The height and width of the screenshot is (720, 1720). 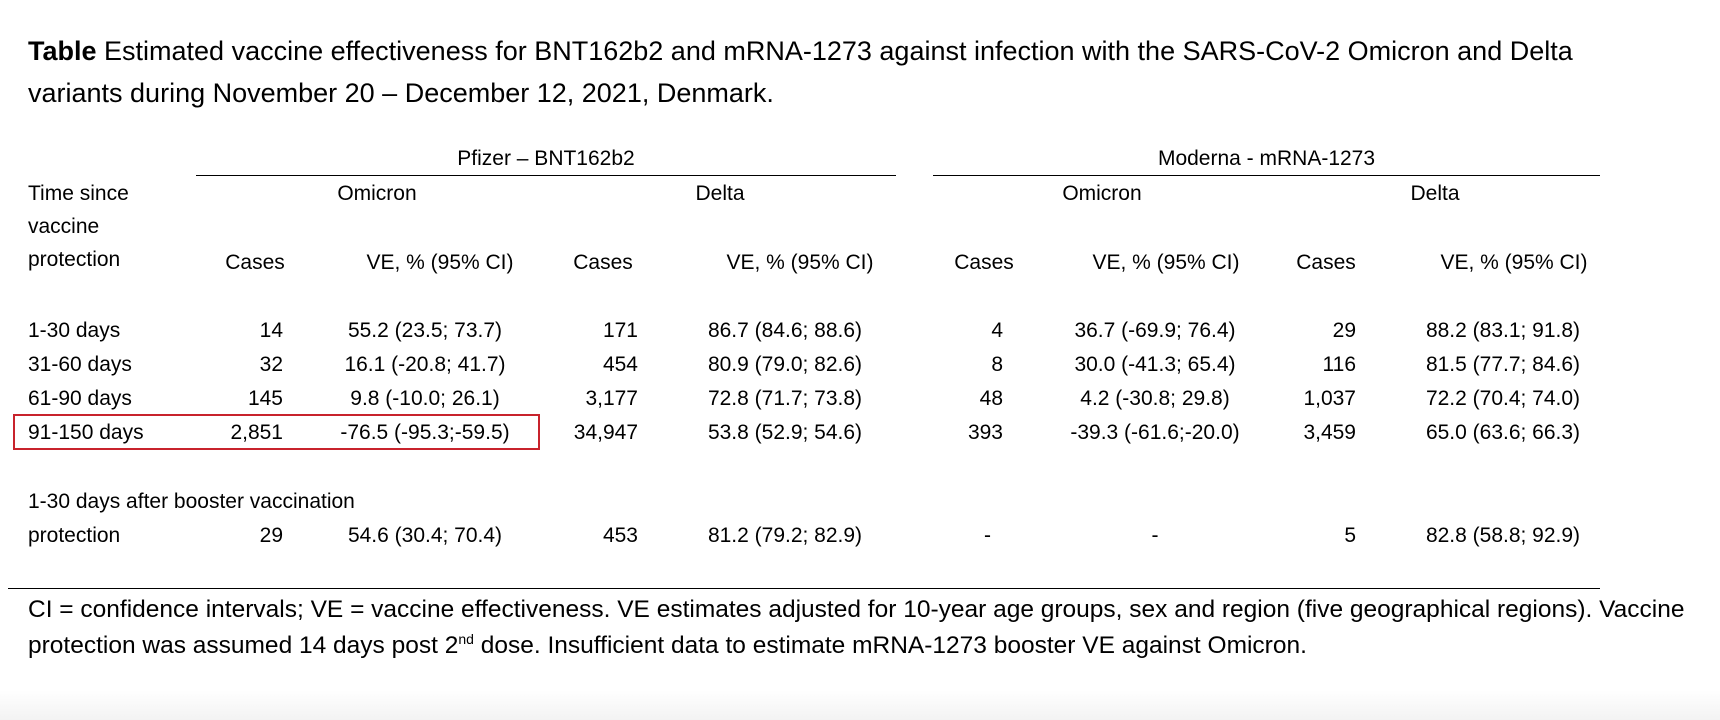 I want to click on highlight-box, so click(x=276, y=432).